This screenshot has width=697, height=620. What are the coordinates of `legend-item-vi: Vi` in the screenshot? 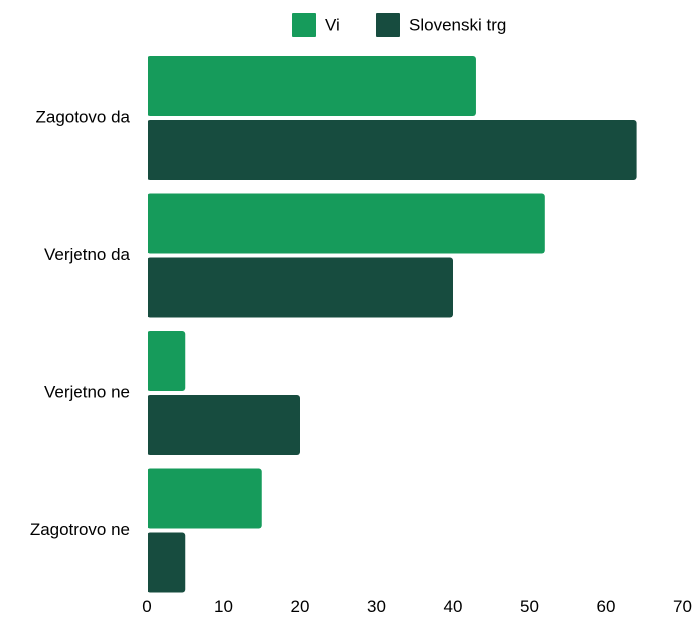 It's located at (316, 25).